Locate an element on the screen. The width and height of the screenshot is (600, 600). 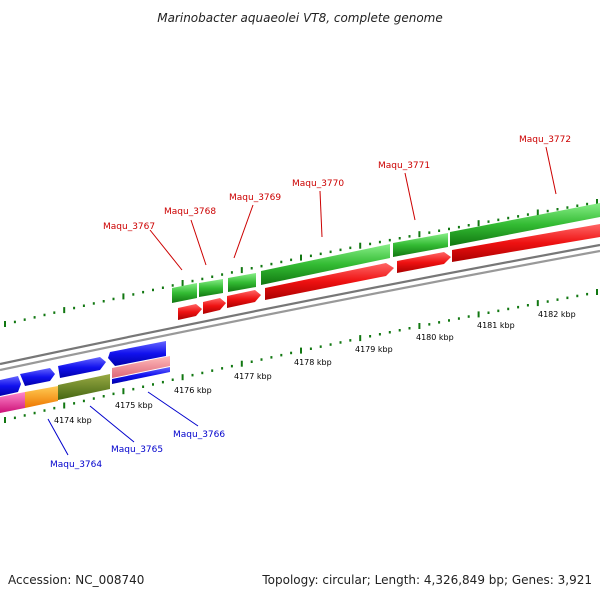
ruler-label: 4179 kbp is located at coordinates (374, 349).